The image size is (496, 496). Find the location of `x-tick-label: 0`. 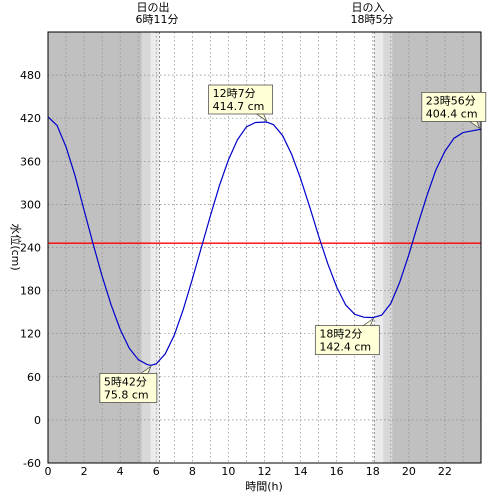

x-tick-label: 0 is located at coordinates (48, 471).